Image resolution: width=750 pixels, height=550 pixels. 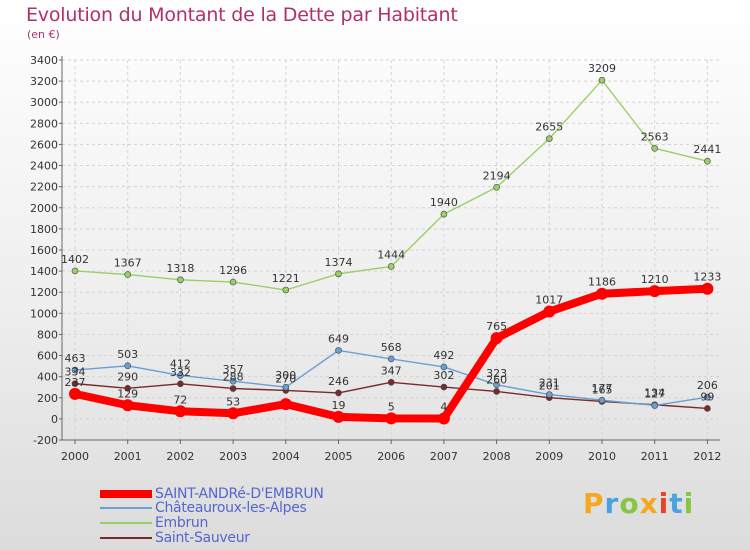 I want to click on data-label: 412, so click(x=180, y=363).